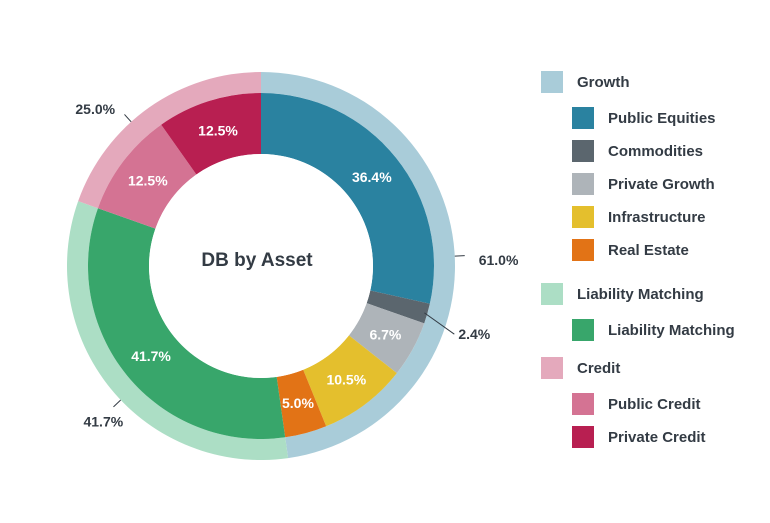 This screenshot has width=770, height=523. Describe the element at coordinates (103, 422) in the screenshot. I see `group-label-liability-matching: 41.7%` at that location.